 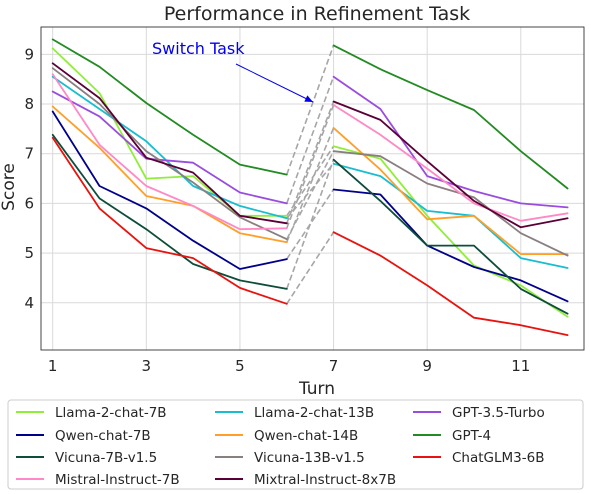 I want to click on switch-connector-qwen-chat-14b, so click(x=310, y=185).